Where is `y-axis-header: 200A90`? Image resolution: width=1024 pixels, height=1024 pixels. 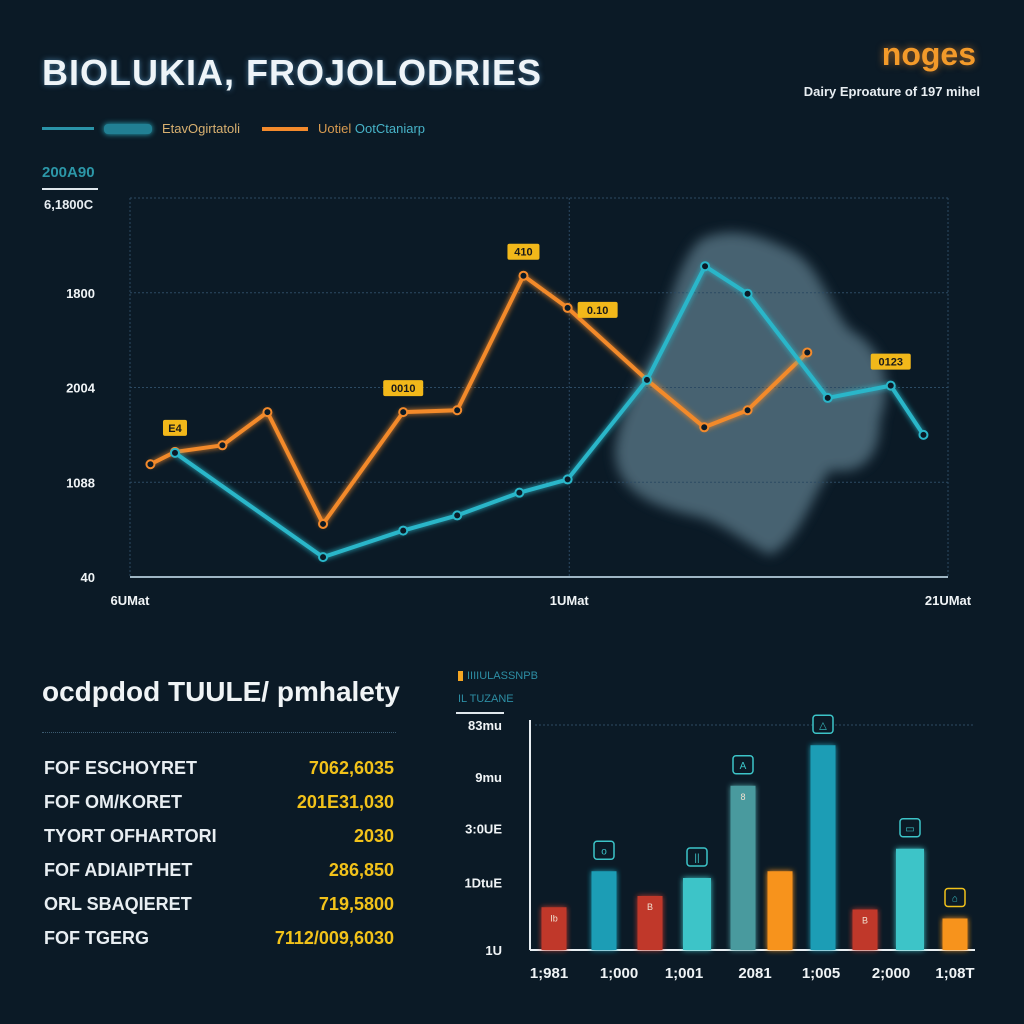
y-axis-header: 200A90 is located at coordinates (68, 172).